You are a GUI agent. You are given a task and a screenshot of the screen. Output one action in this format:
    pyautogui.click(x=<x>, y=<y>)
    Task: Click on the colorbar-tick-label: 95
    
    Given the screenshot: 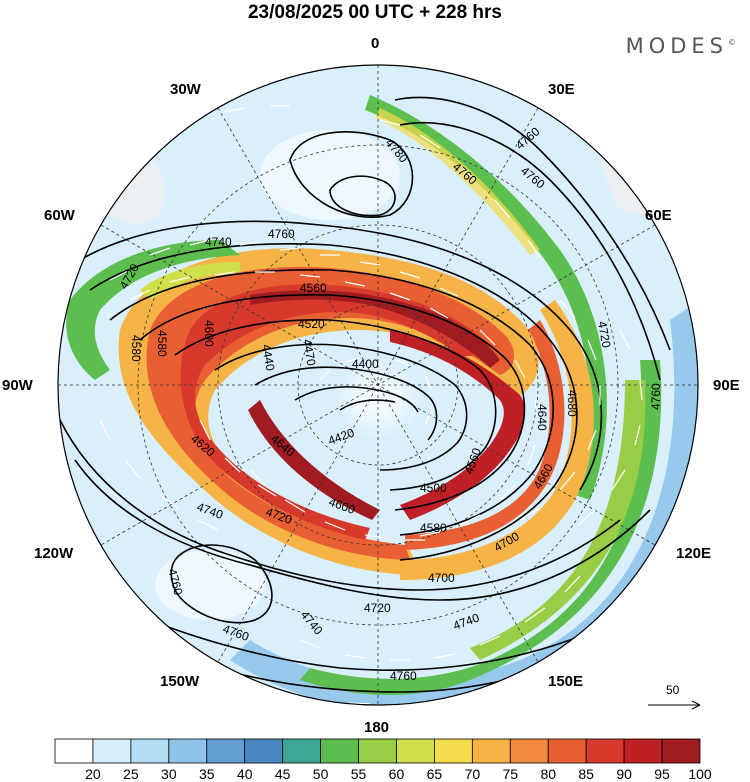 What is the action you would take?
    pyautogui.click(x=662, y=774)
    